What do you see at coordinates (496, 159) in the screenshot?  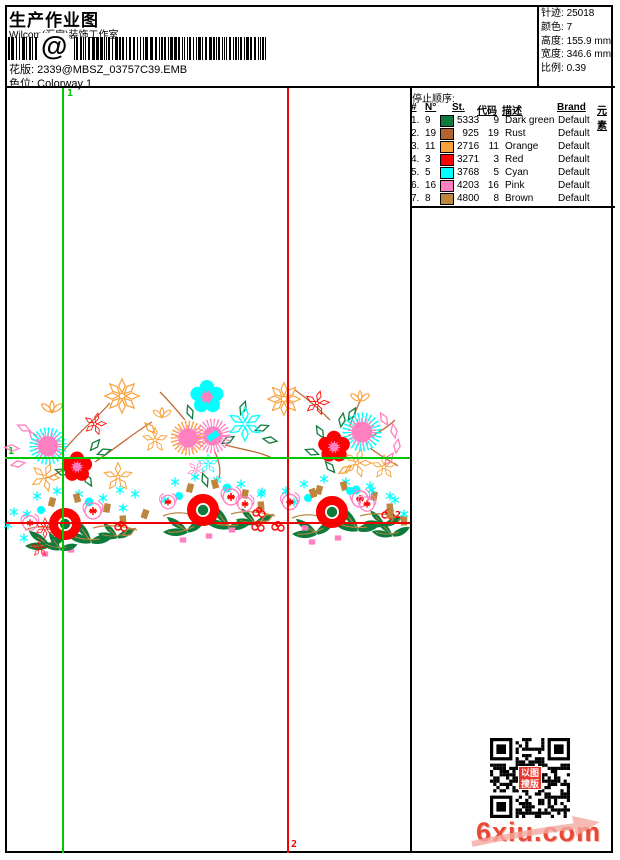 I see `thread-code: 3` at bounding box center [496, 159].